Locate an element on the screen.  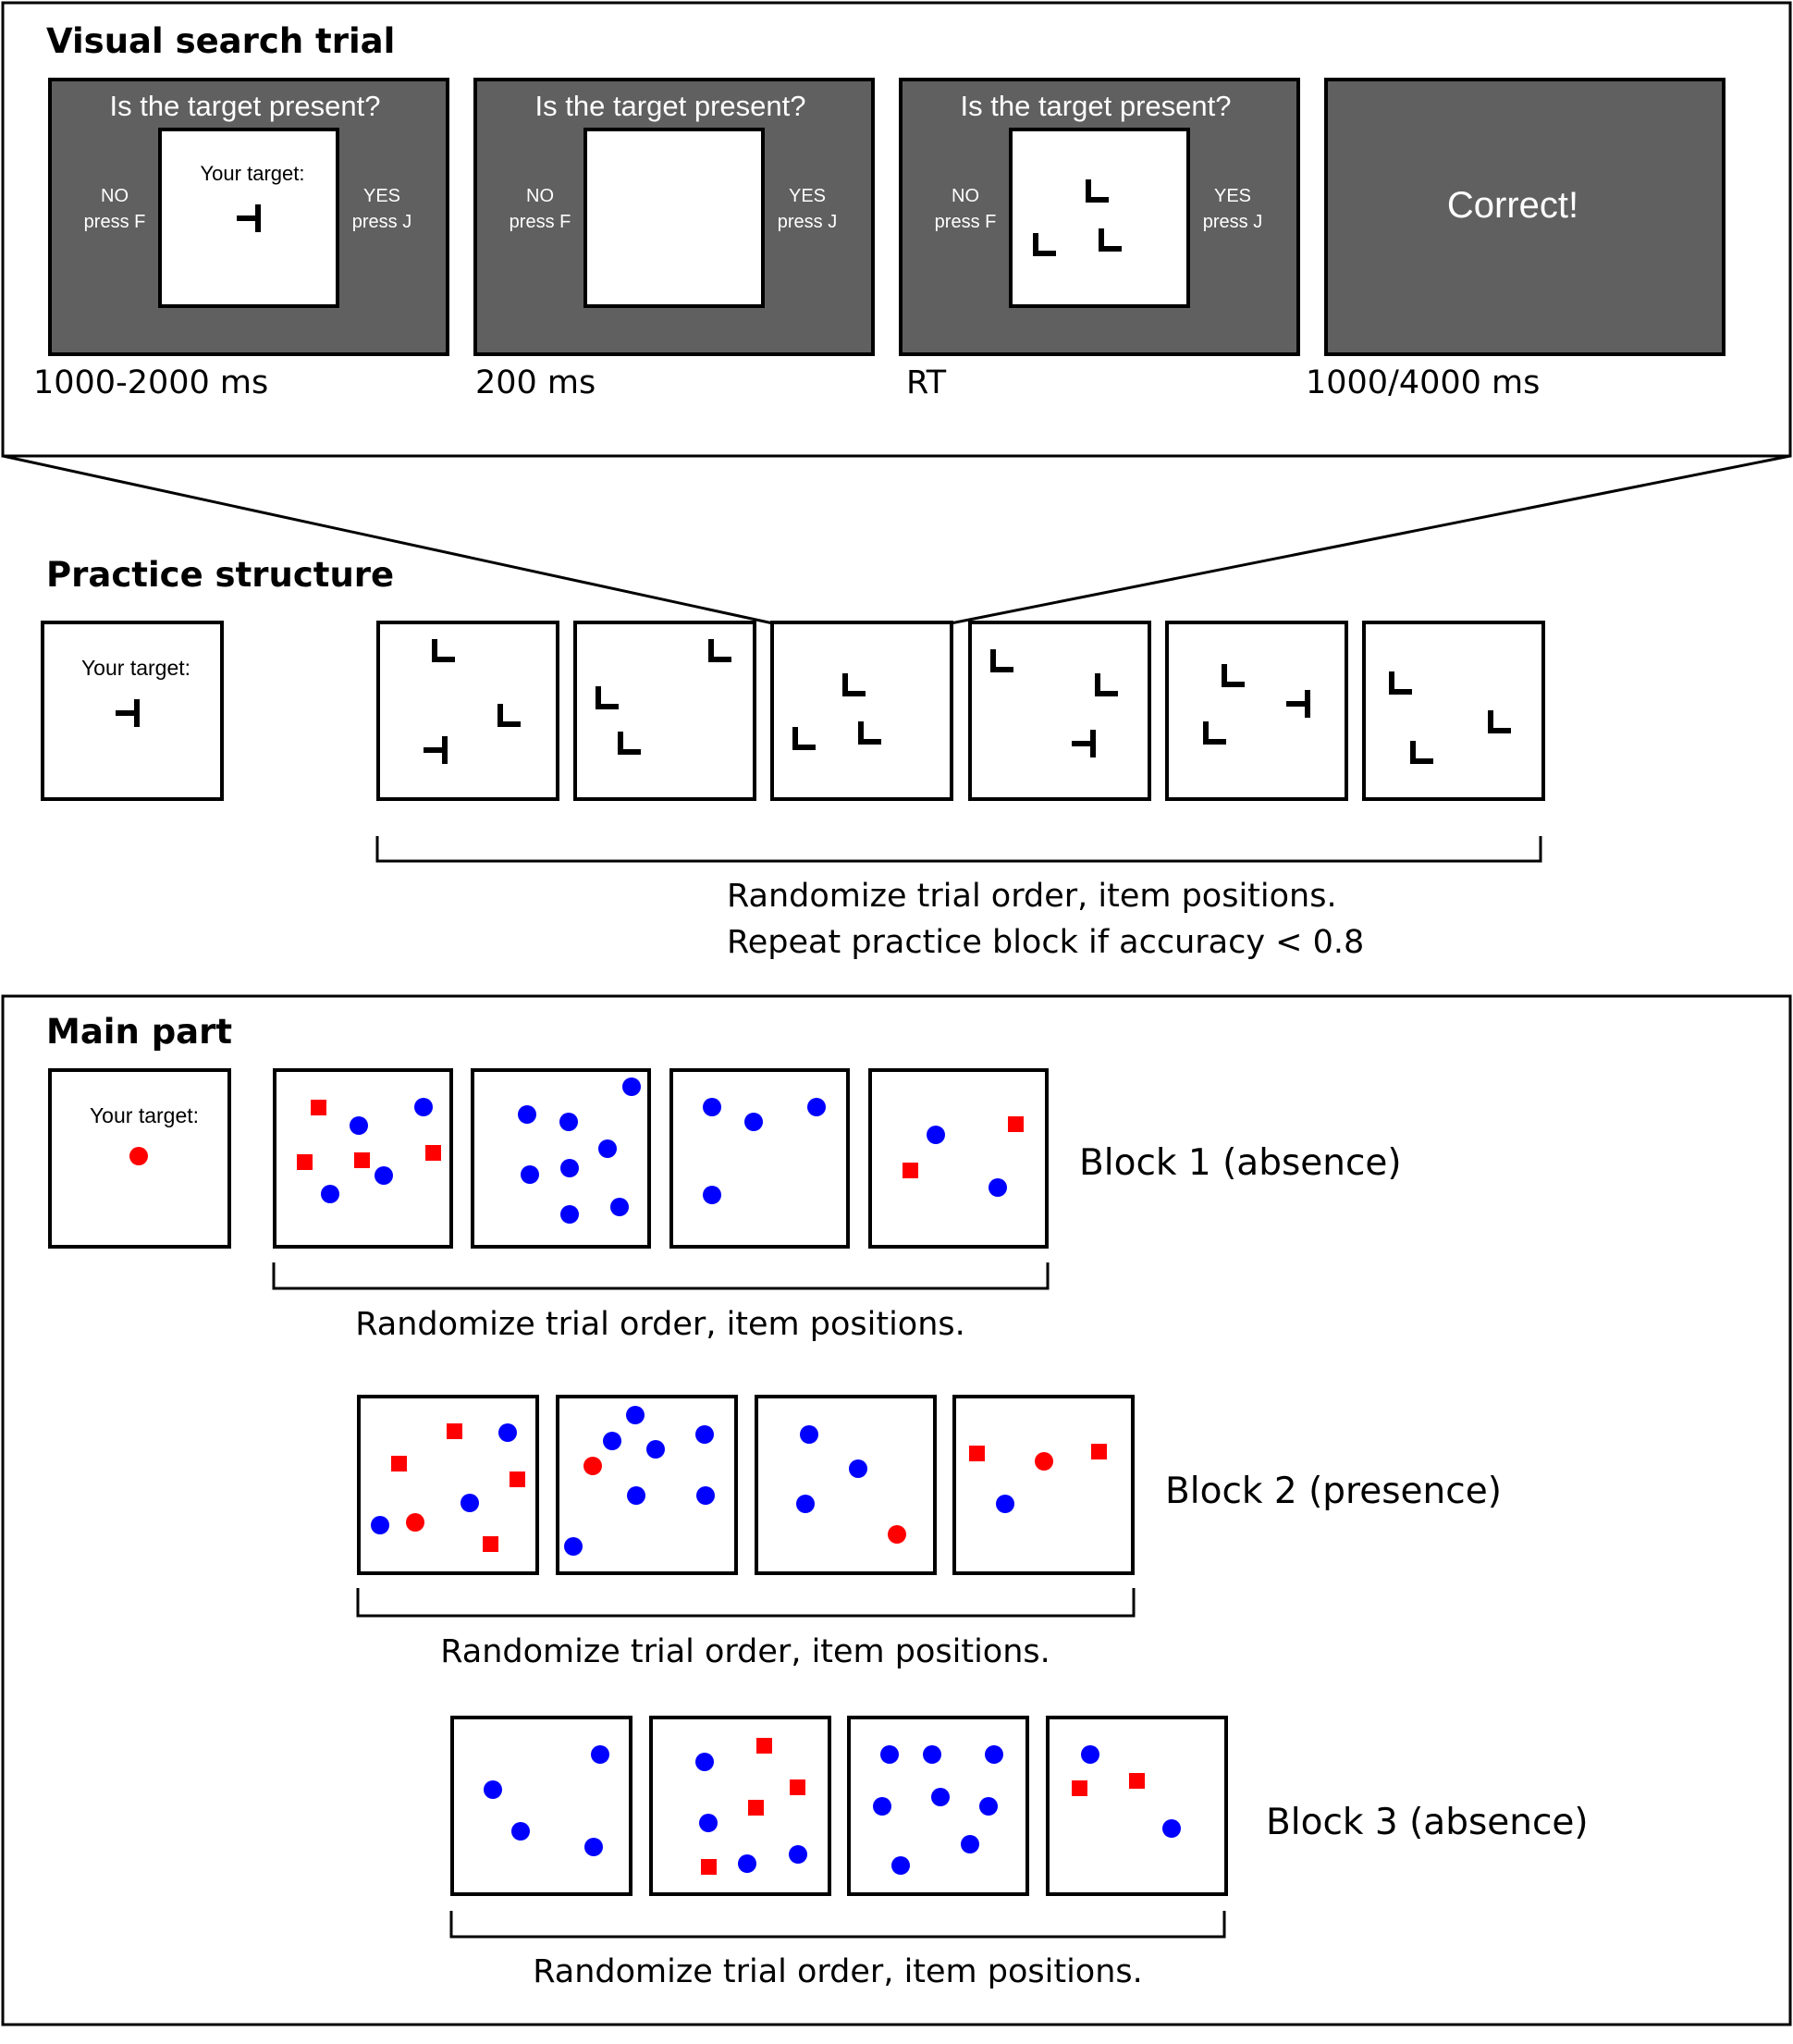
main-target-card: Your target: is located at coordinates (139, 1158).